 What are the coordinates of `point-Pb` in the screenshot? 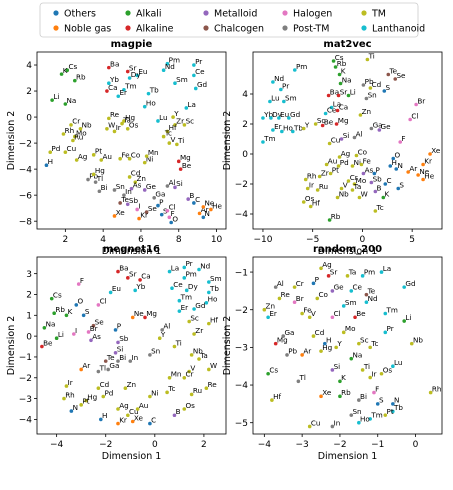 It's located at (88, 179).